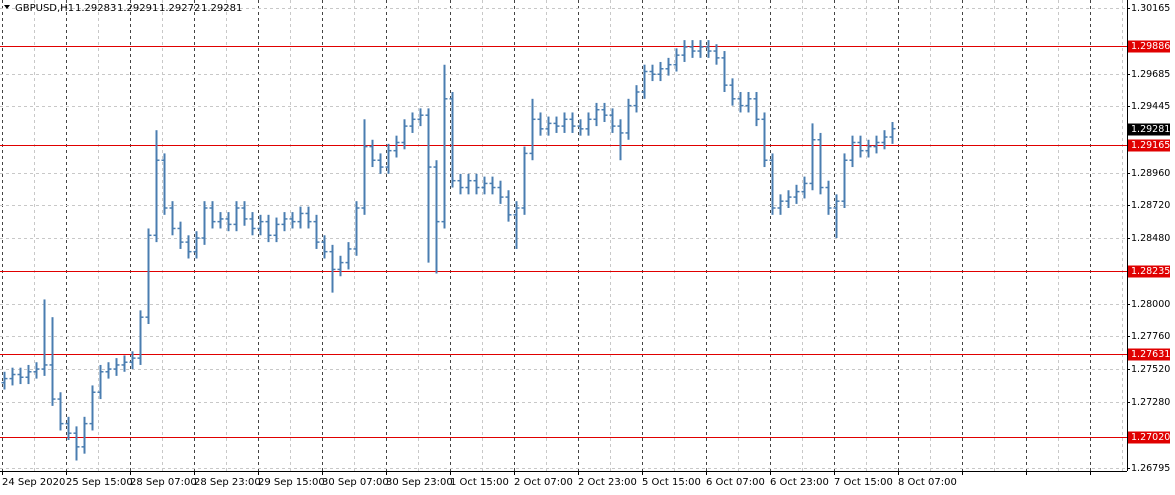 The width and height of the screenshot is (1175, 495). What do you see at coordinates (355, 482) in the screenshot?
I see `x-tick-label: 30 Sep 07:00` at bounding box center [355, 482].